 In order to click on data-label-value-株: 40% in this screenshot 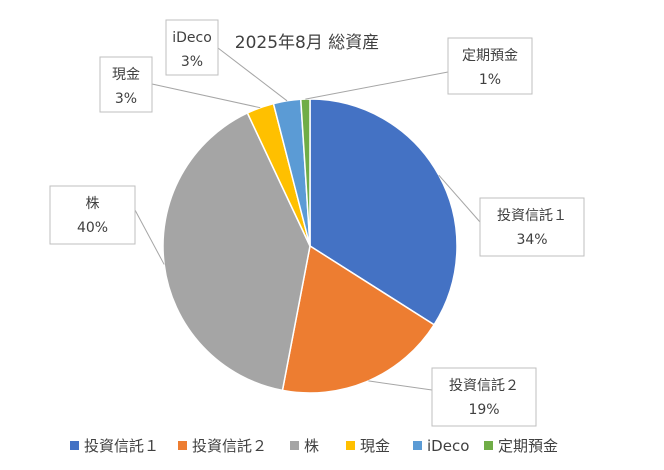, I will do `click(92, 228)`.